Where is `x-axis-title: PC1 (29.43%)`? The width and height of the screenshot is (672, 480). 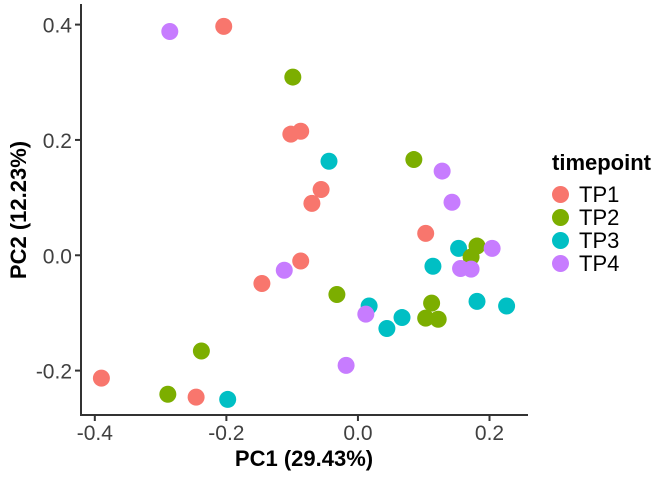 x-axis-title: PC1 (29.43%) is located at coordinates (304, 458).